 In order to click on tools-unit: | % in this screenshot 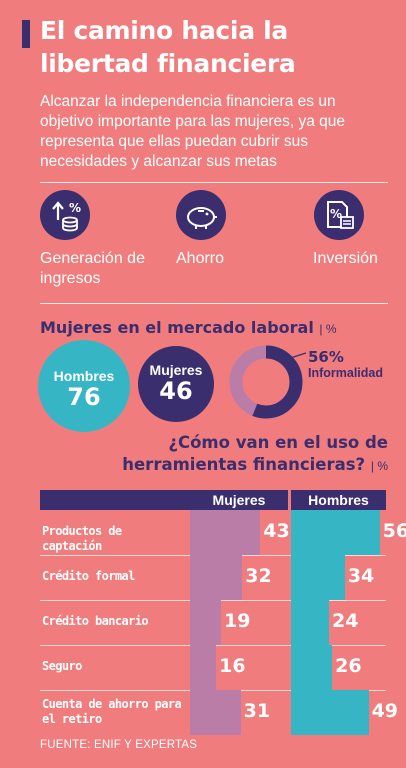, I will do `click(379, 466)`.